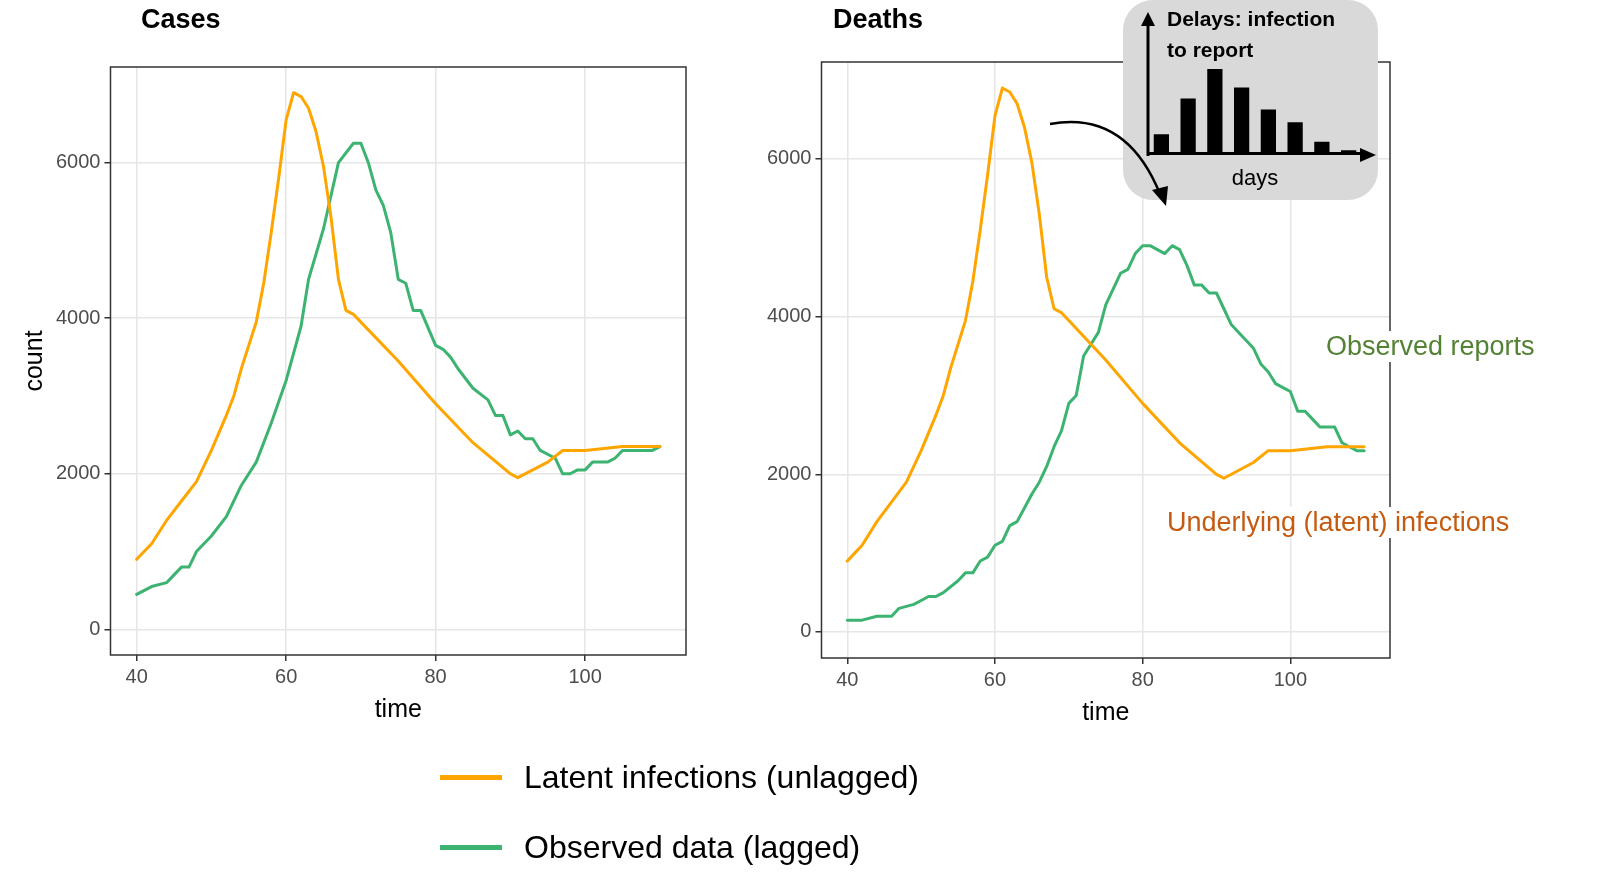  I want to click on chart-title: Deaths, so click(878, 19).